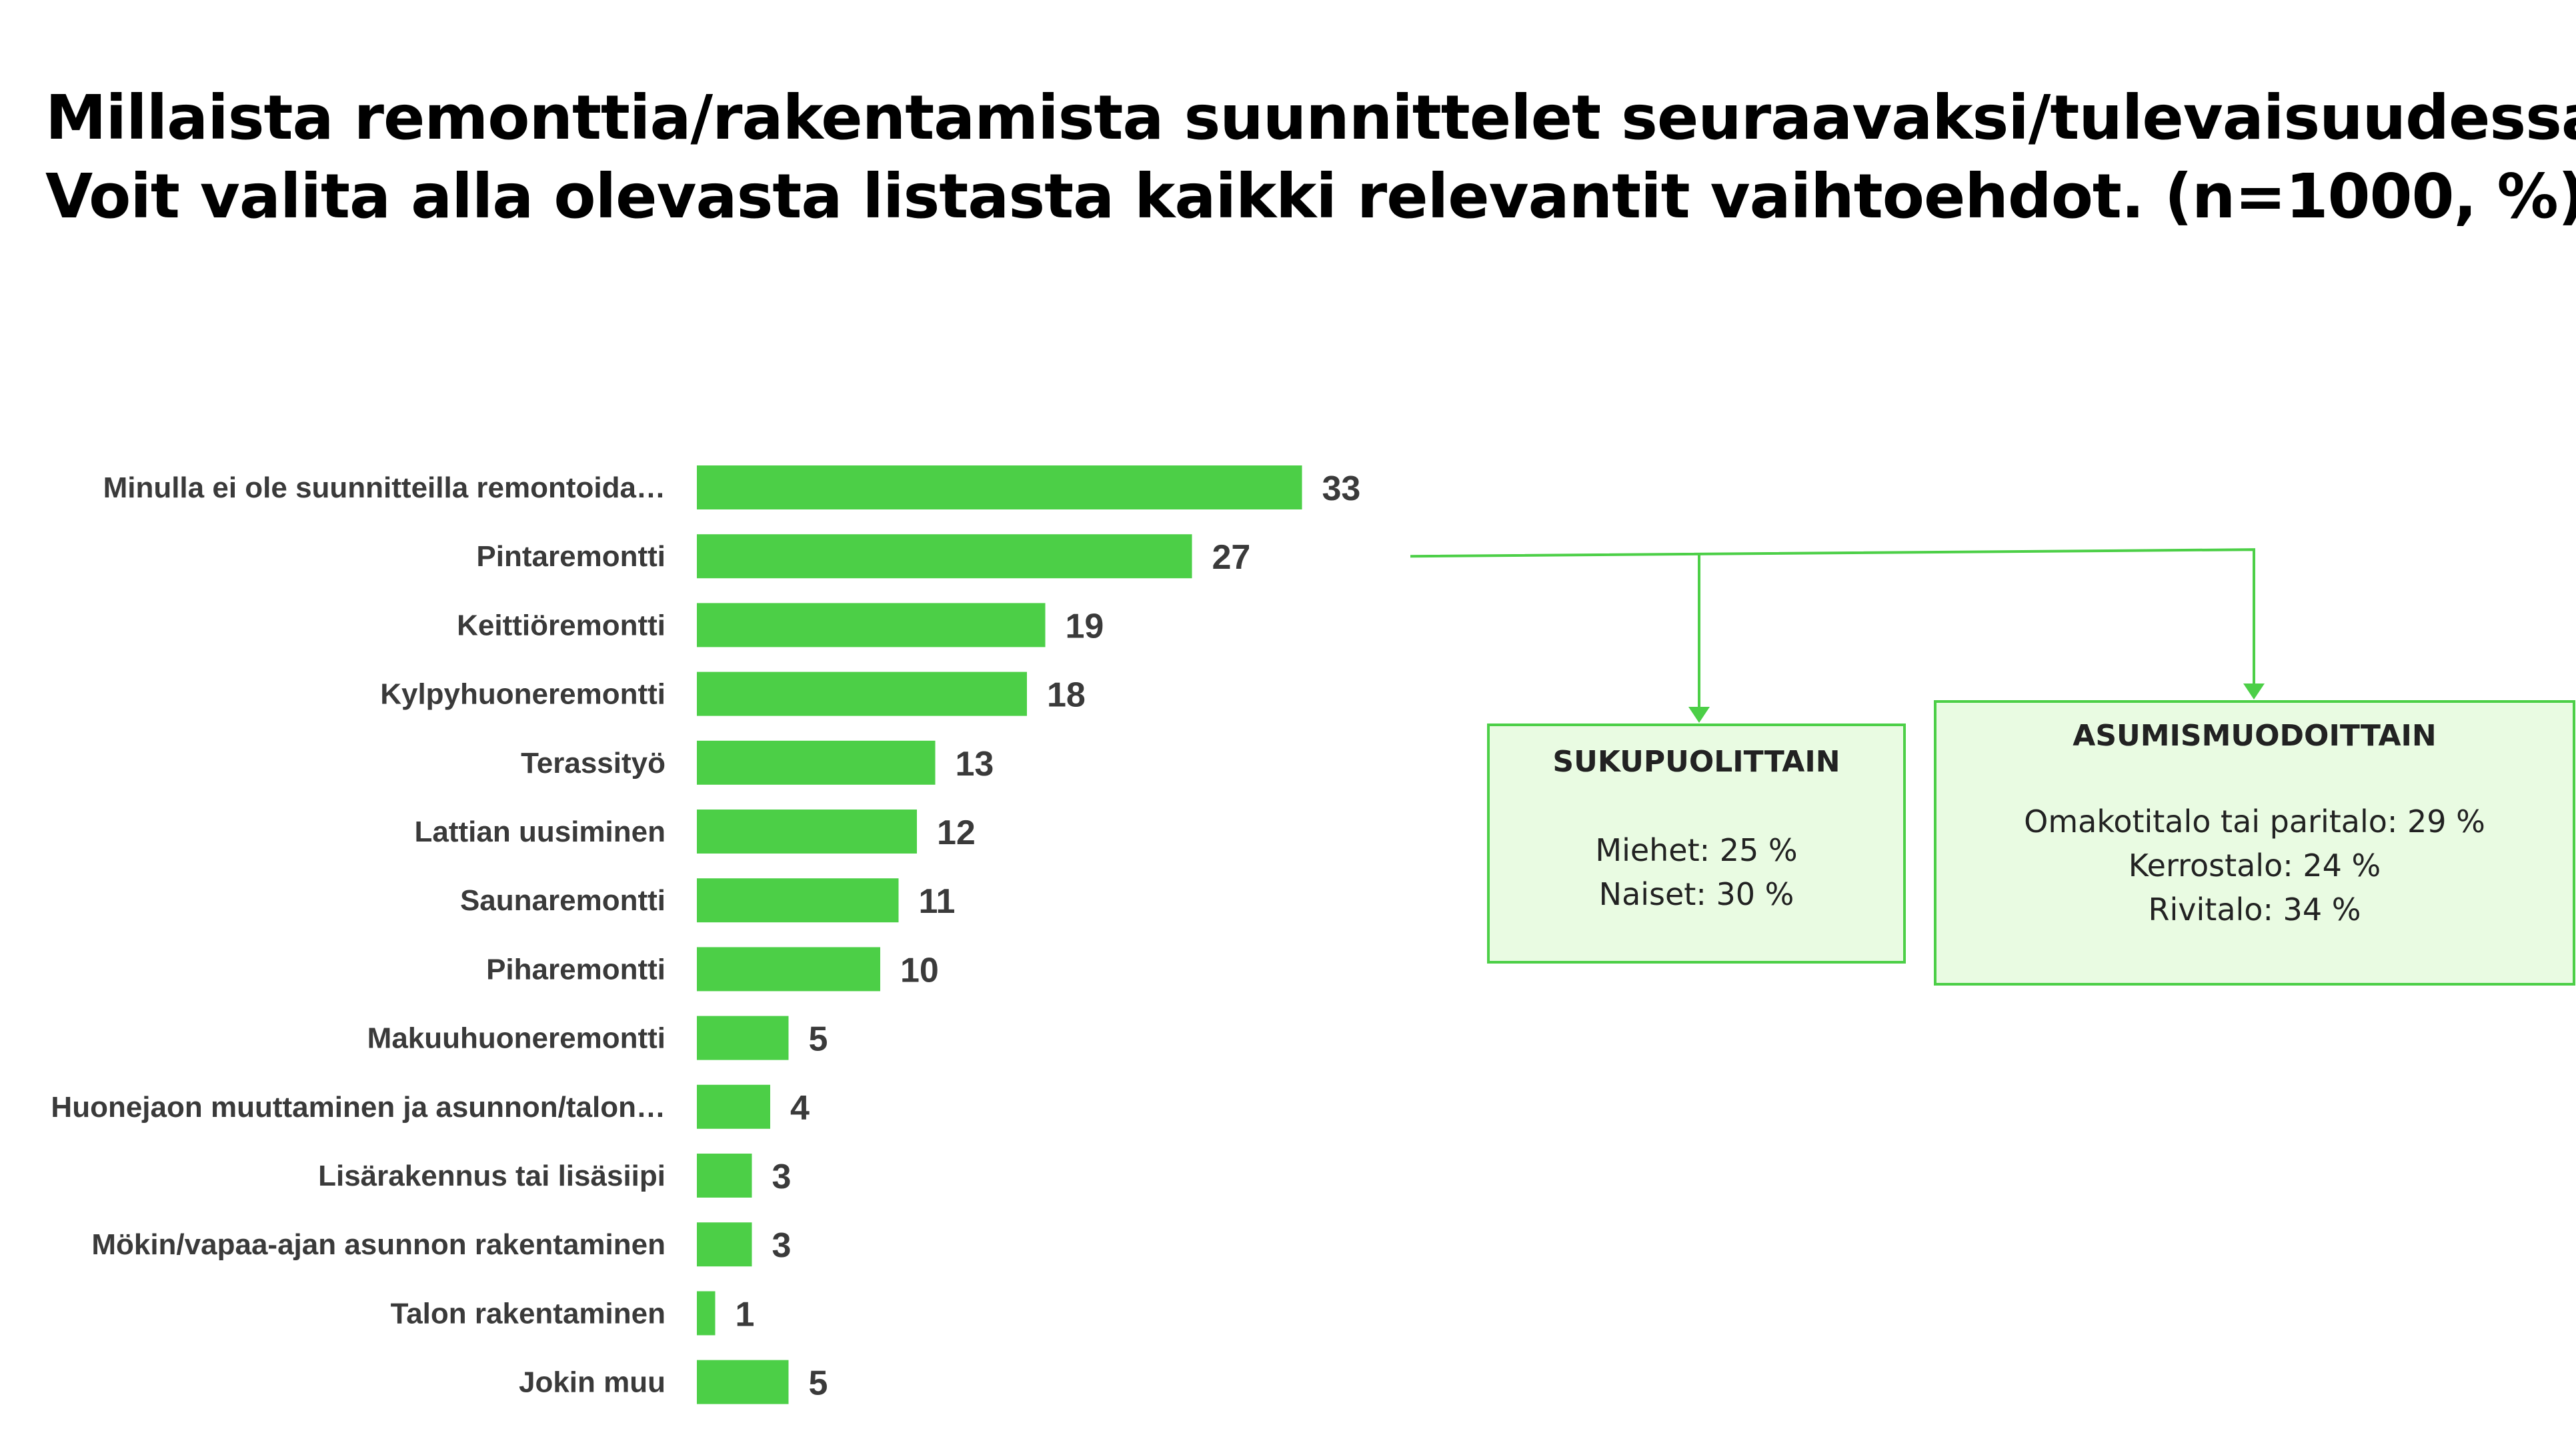 The image size is (2576, 1449). What do you see at coordinates (1085, 626) in the screenshot?
I see `data-label: 19` at bounding box center [1085, 626].